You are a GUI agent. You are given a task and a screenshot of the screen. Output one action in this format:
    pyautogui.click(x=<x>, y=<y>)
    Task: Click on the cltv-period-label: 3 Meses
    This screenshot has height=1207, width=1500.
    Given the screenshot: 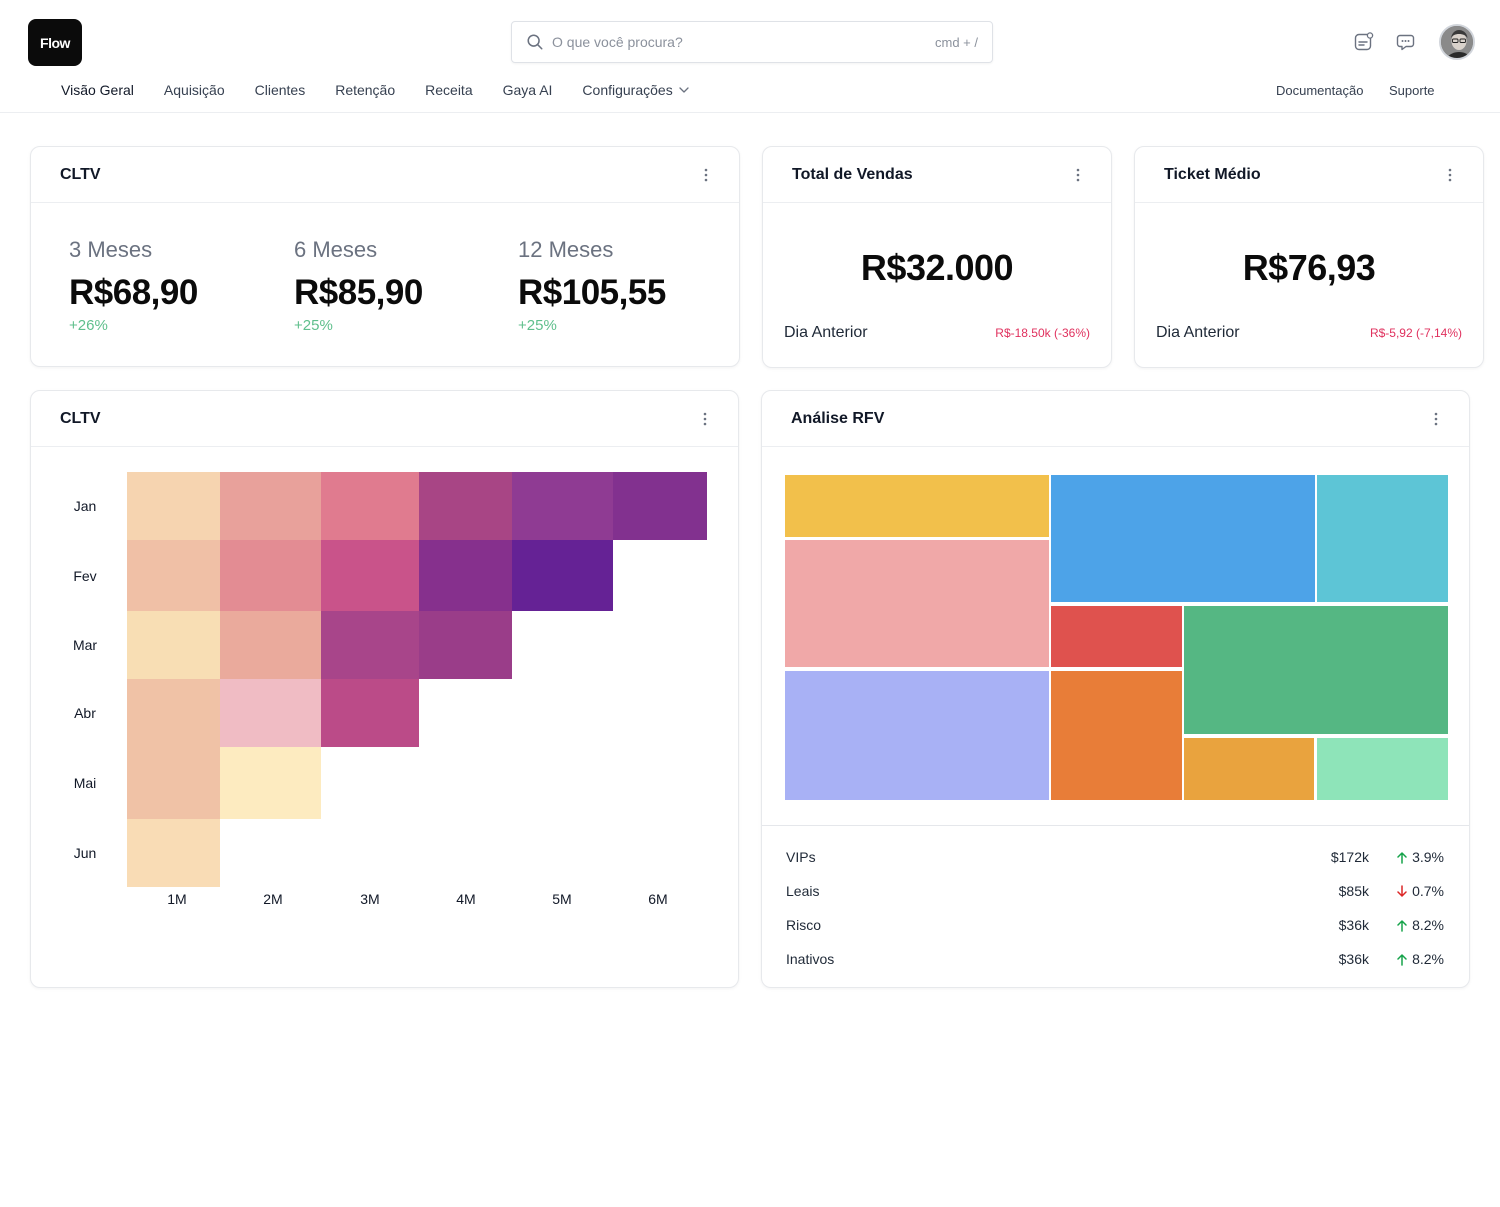 What is the action you would take?
    pyautogui.click(x=111, y=249)
    